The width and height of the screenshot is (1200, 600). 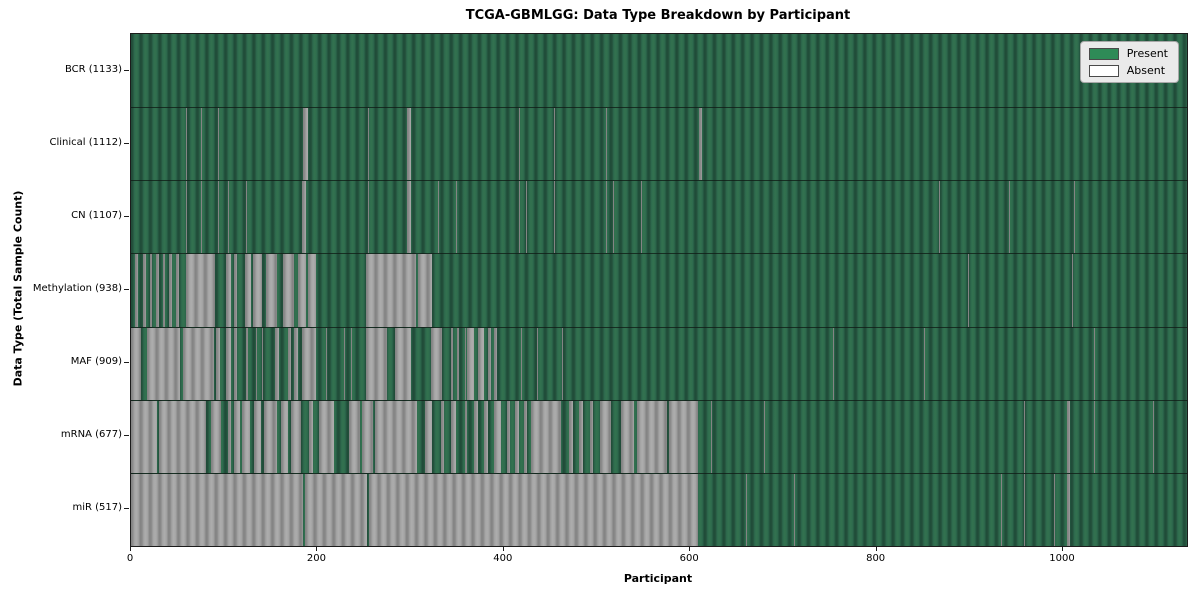 What do you see at coordinates (1147, 53) in the screenshot?
I see `legend-label: Present` at bounding box center [1147, 53].